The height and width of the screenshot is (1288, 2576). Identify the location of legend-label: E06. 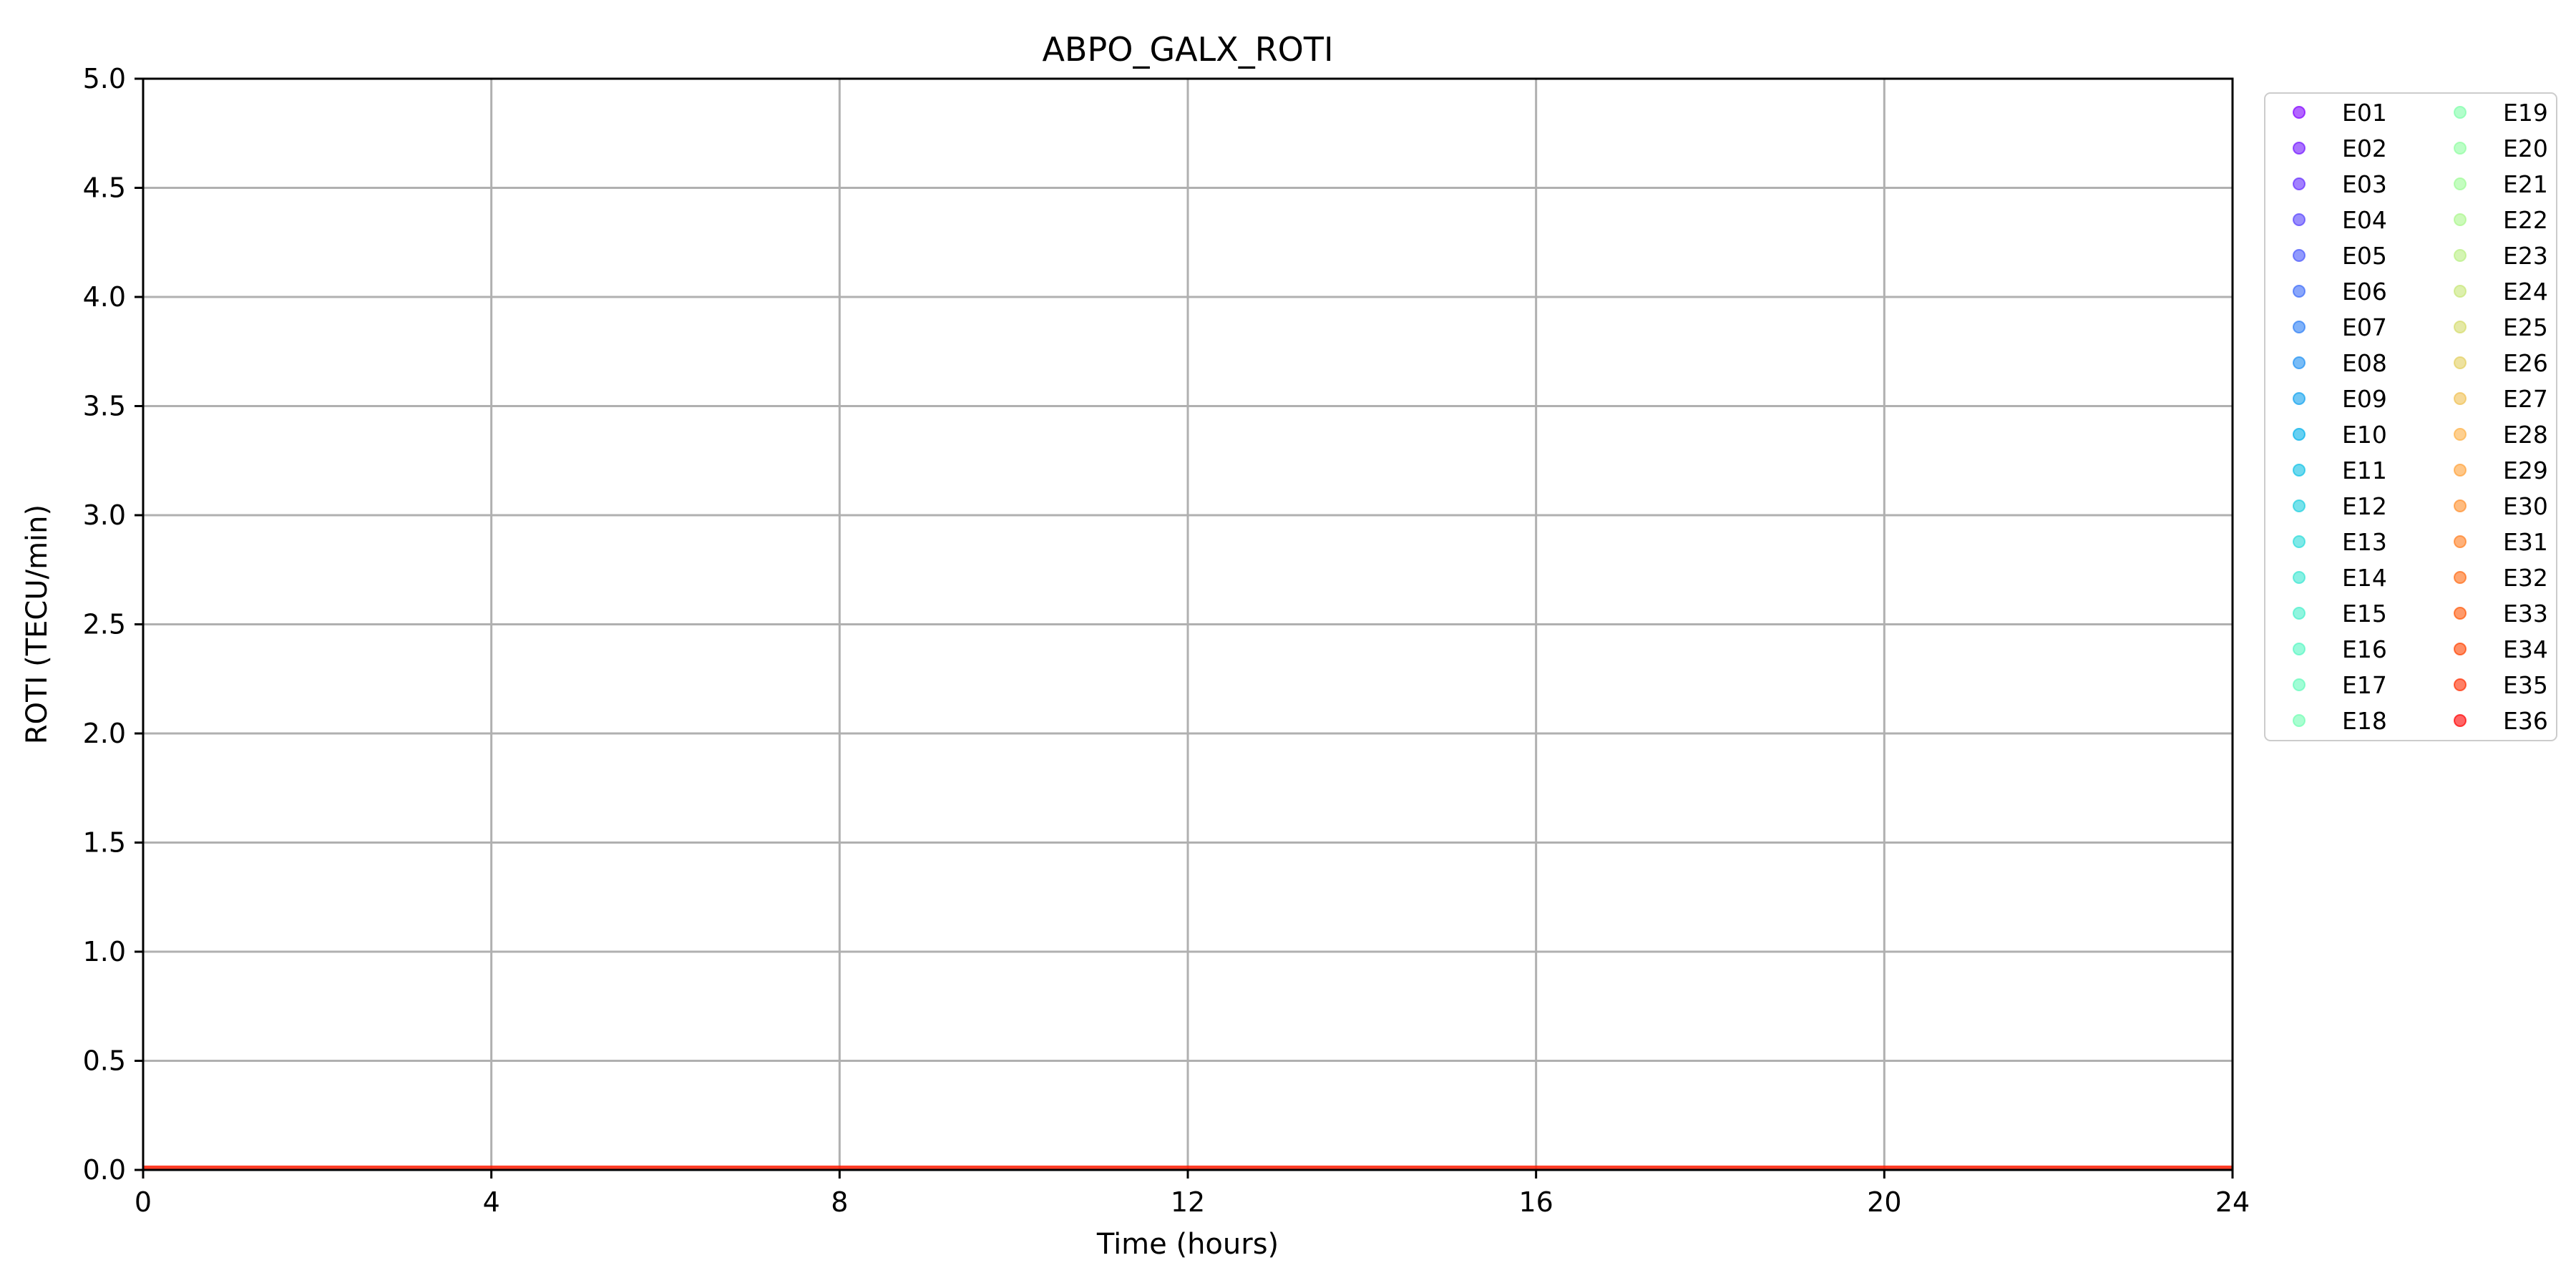
(2364, 292).